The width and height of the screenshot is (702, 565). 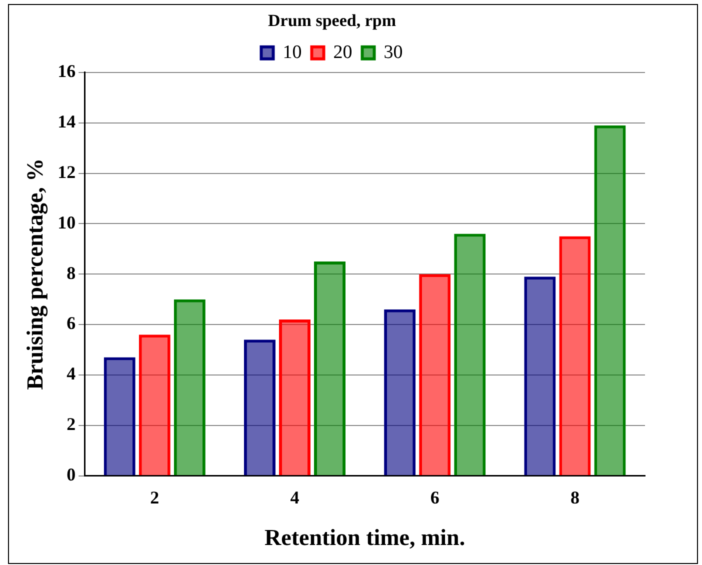 I want to click on y-tick-label: 16, so click(x=67, y=71).